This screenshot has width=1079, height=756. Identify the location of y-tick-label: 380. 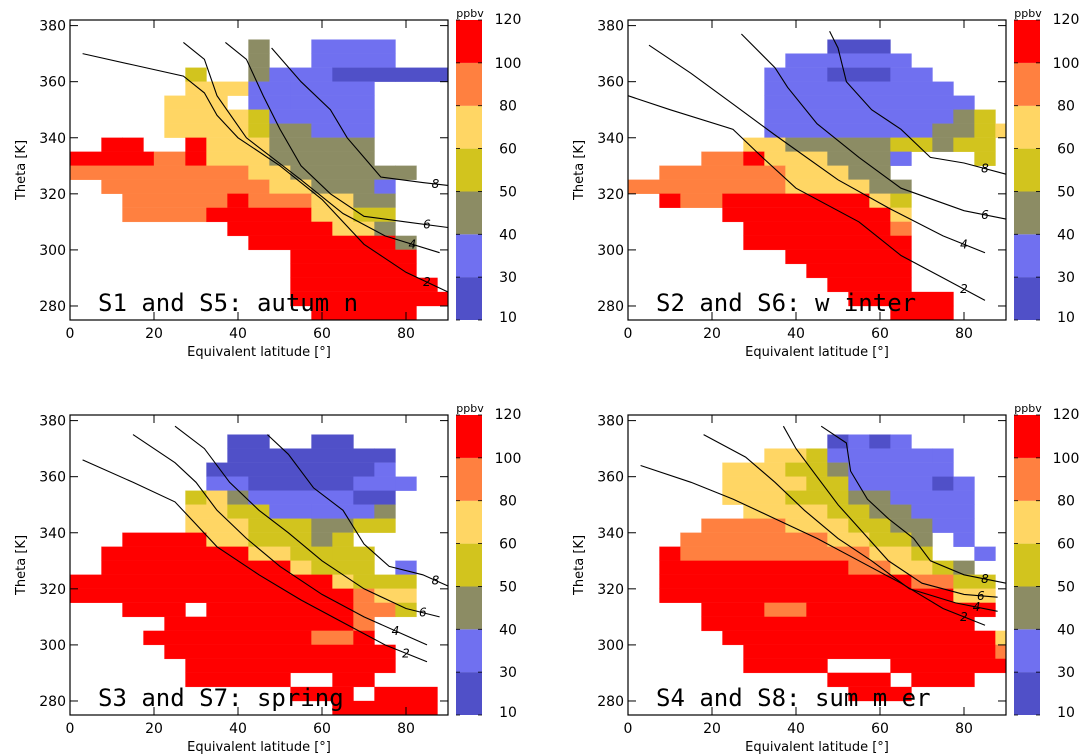
(610, 422).